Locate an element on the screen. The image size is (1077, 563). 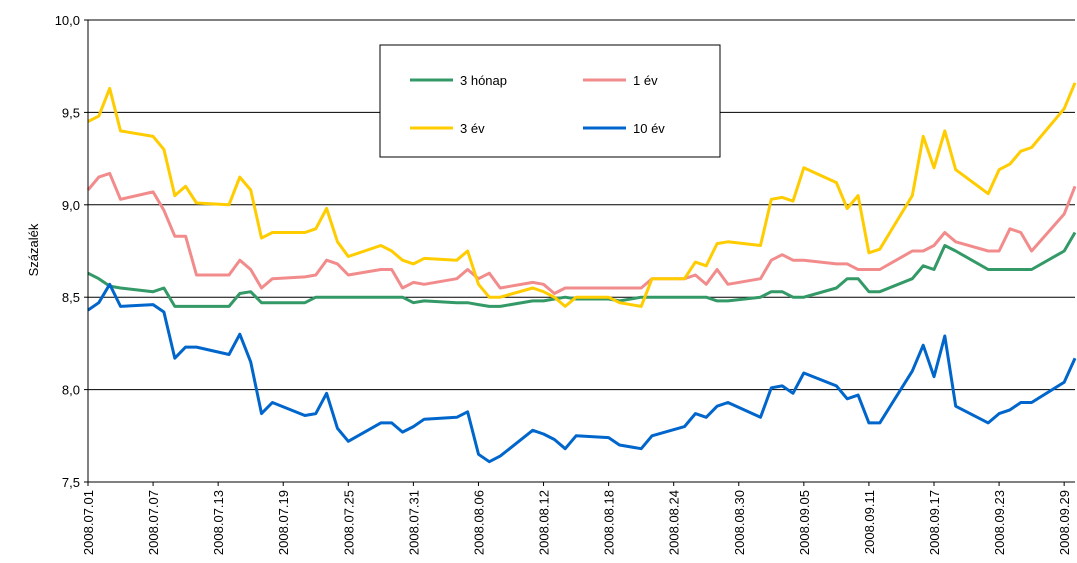
x-tick-label: 2008.08.18 is located at coordinates (609, 522).